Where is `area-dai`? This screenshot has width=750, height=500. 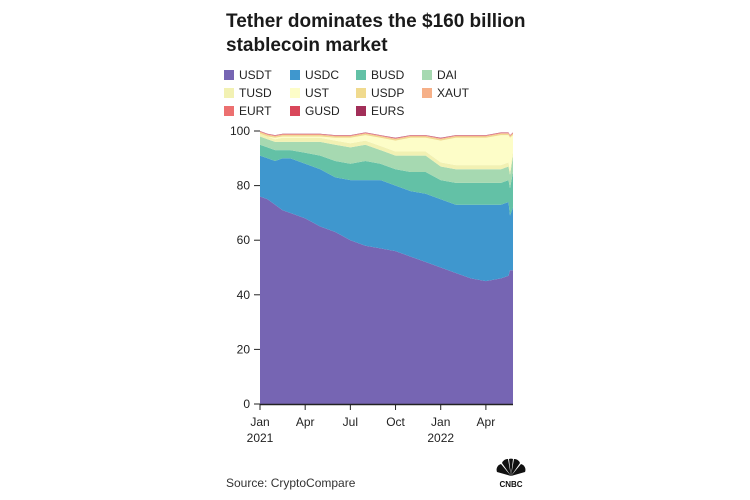
area-dai is located at coordinates (386, 162).